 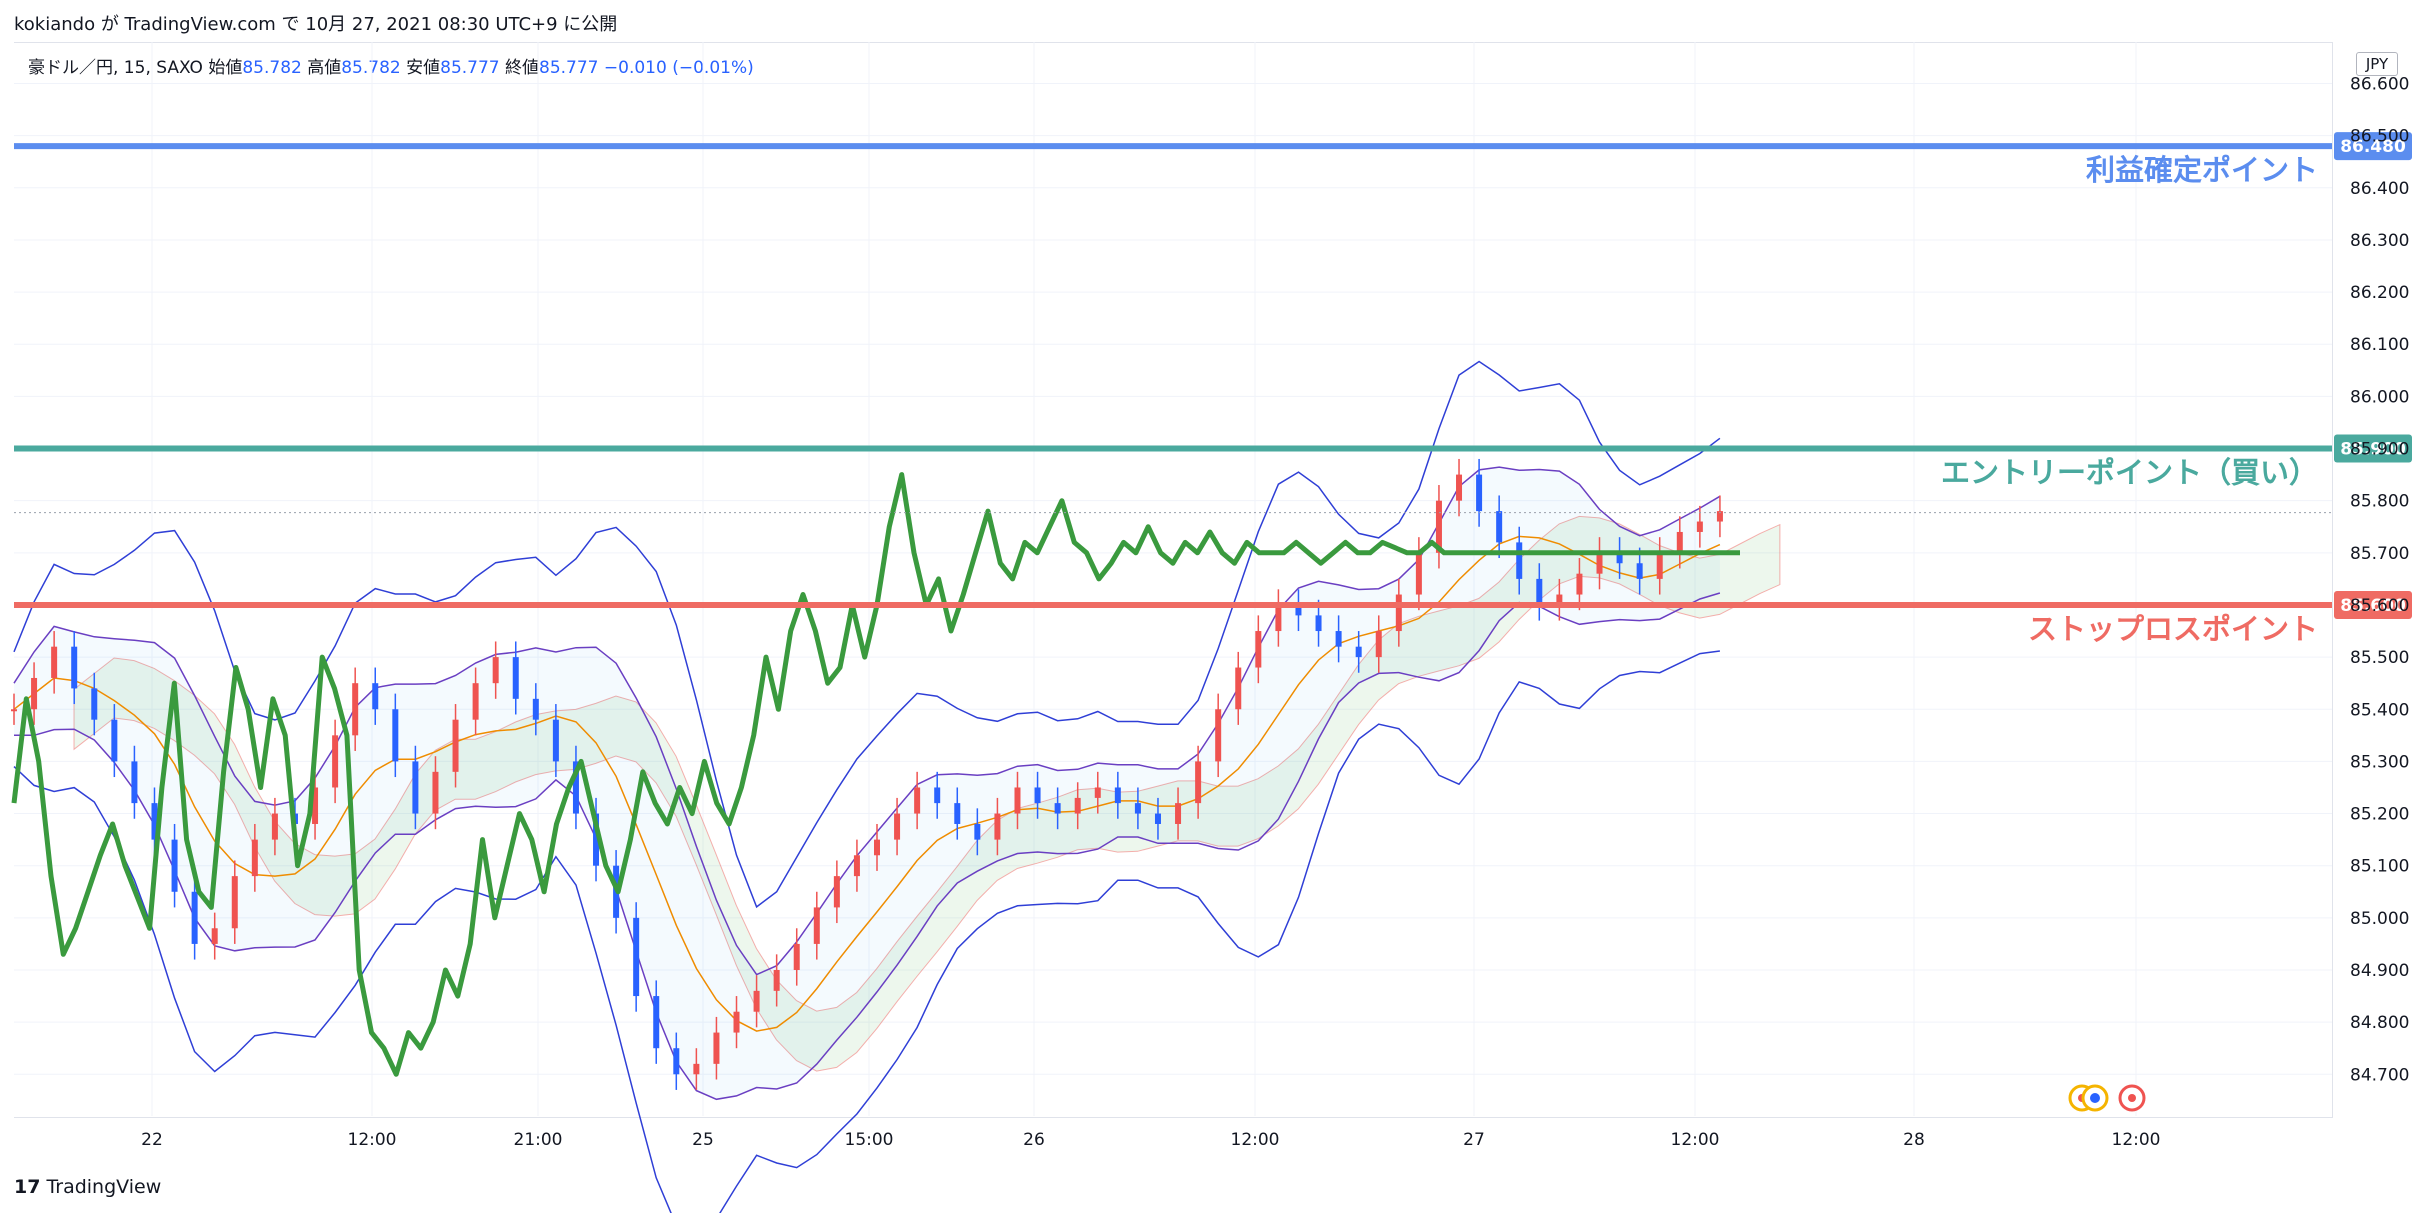 What do you see at coordinates (703, 1140) in the screenshot?
I see `x-tick-label: 25` at bounding box center [703, 1140].